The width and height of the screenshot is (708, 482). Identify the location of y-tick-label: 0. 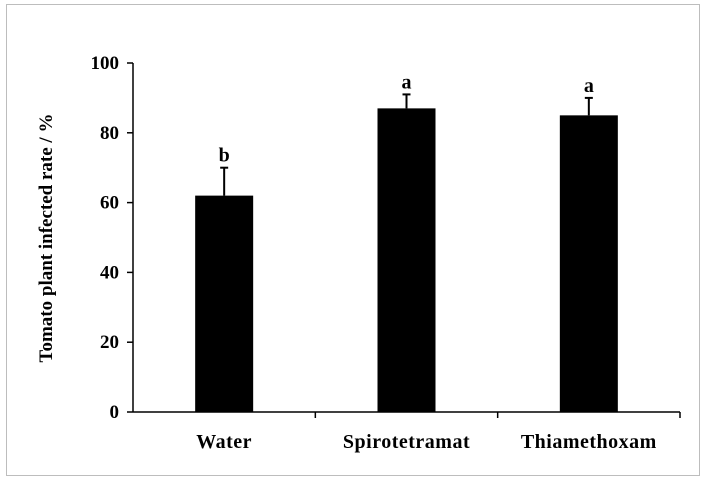
(115, 412).